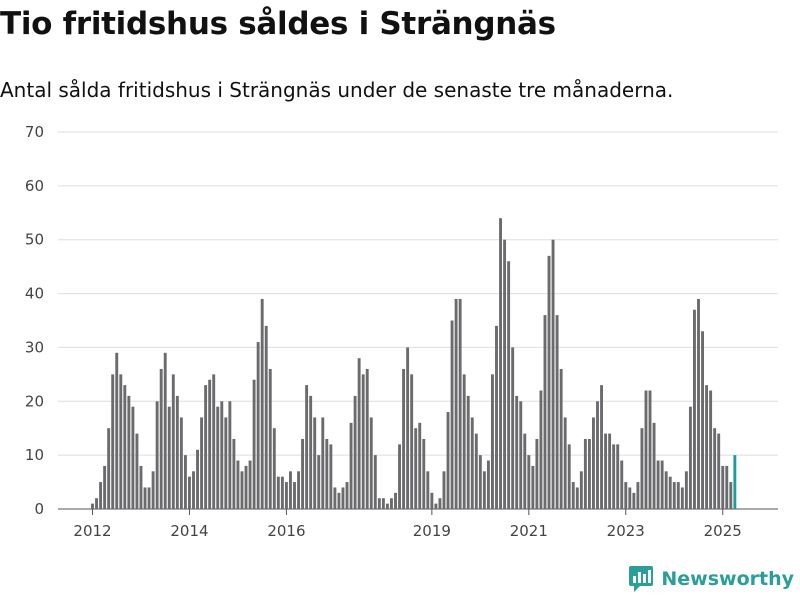 The height and width of the screenshot is (600, 800). What do you see at coordinates (641, 579) in the screenshot?
I see `newsworthy-logo-icon` at bounding box center [641, 579].